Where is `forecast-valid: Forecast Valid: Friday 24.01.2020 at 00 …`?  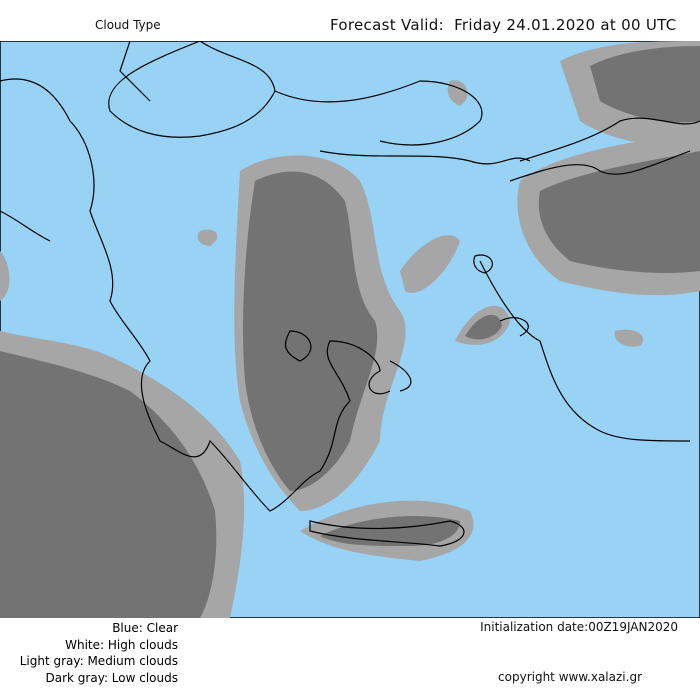 forecast-valid: Forecast Valid: Friday 24.01.2020 at 00 … is located at coordinates (503, 25).